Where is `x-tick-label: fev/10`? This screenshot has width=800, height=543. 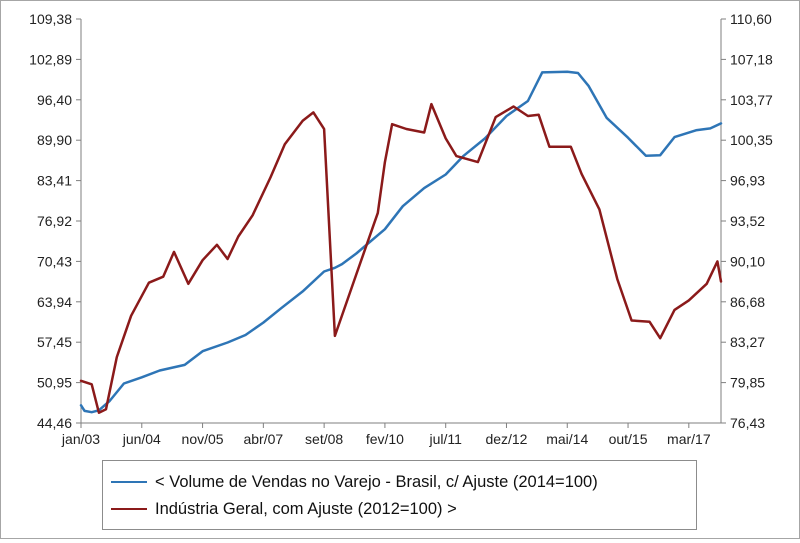
x-tick-label: fev/10 is located at coordinates (385, 439).